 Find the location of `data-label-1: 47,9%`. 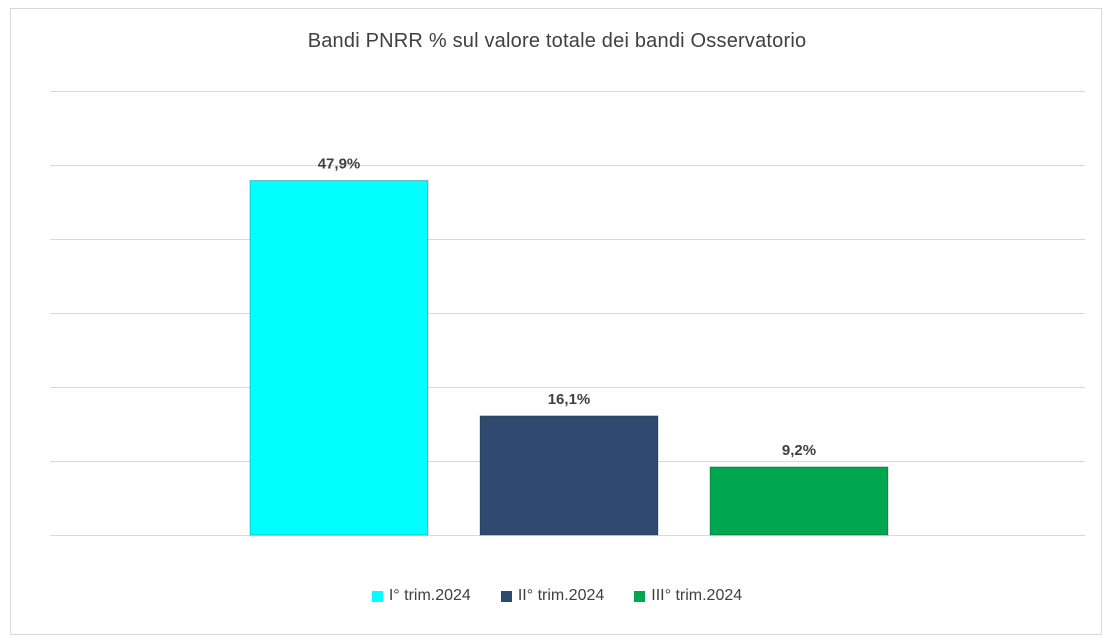

data-label-1: 47,9% is located at coordinates (339, 164).